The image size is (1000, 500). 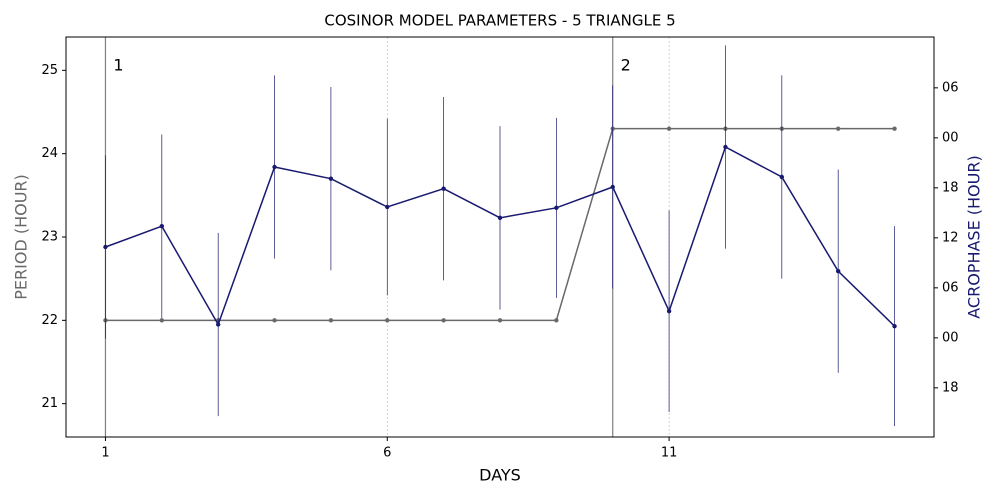 I want to click on y-tick-label: 23, so click(x=49, y=237).